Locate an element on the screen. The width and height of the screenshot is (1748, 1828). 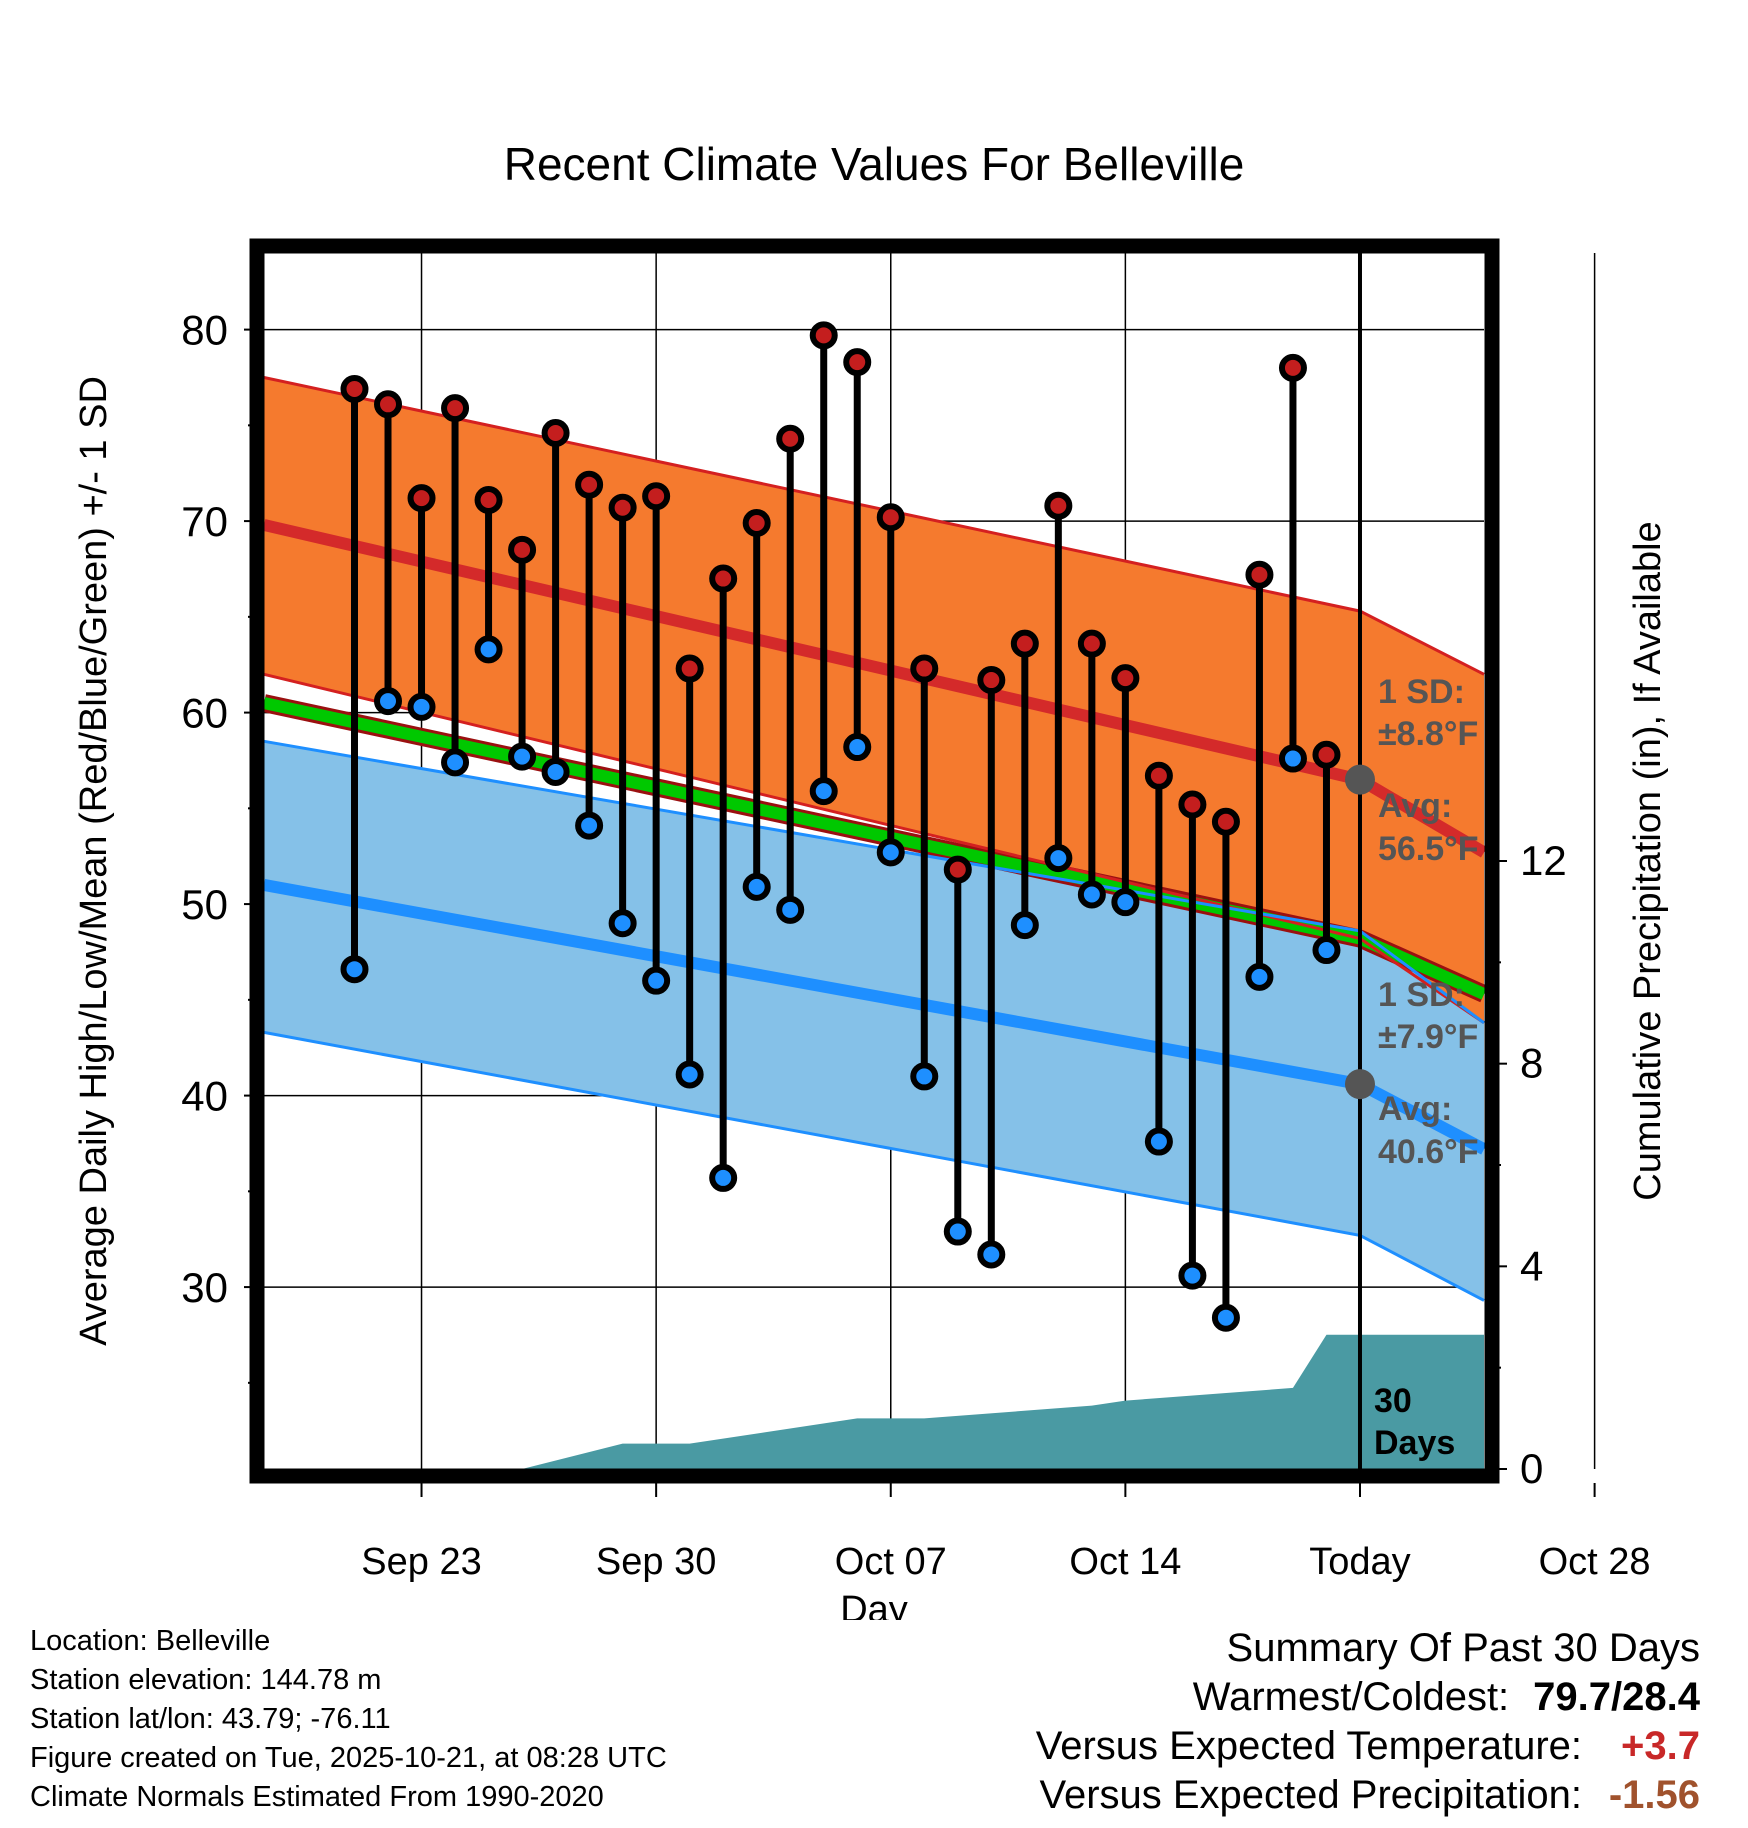
x-tick-label: Today is located at coordinates (1359, 1562).